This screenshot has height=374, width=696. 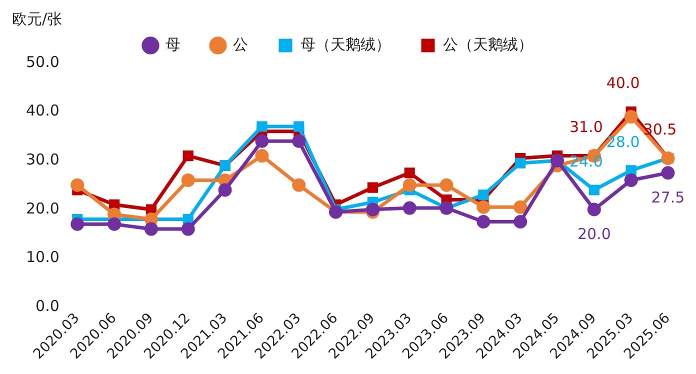 I want to click on legend-label: 公（天鹅绒）, so click(x=488, y=44).